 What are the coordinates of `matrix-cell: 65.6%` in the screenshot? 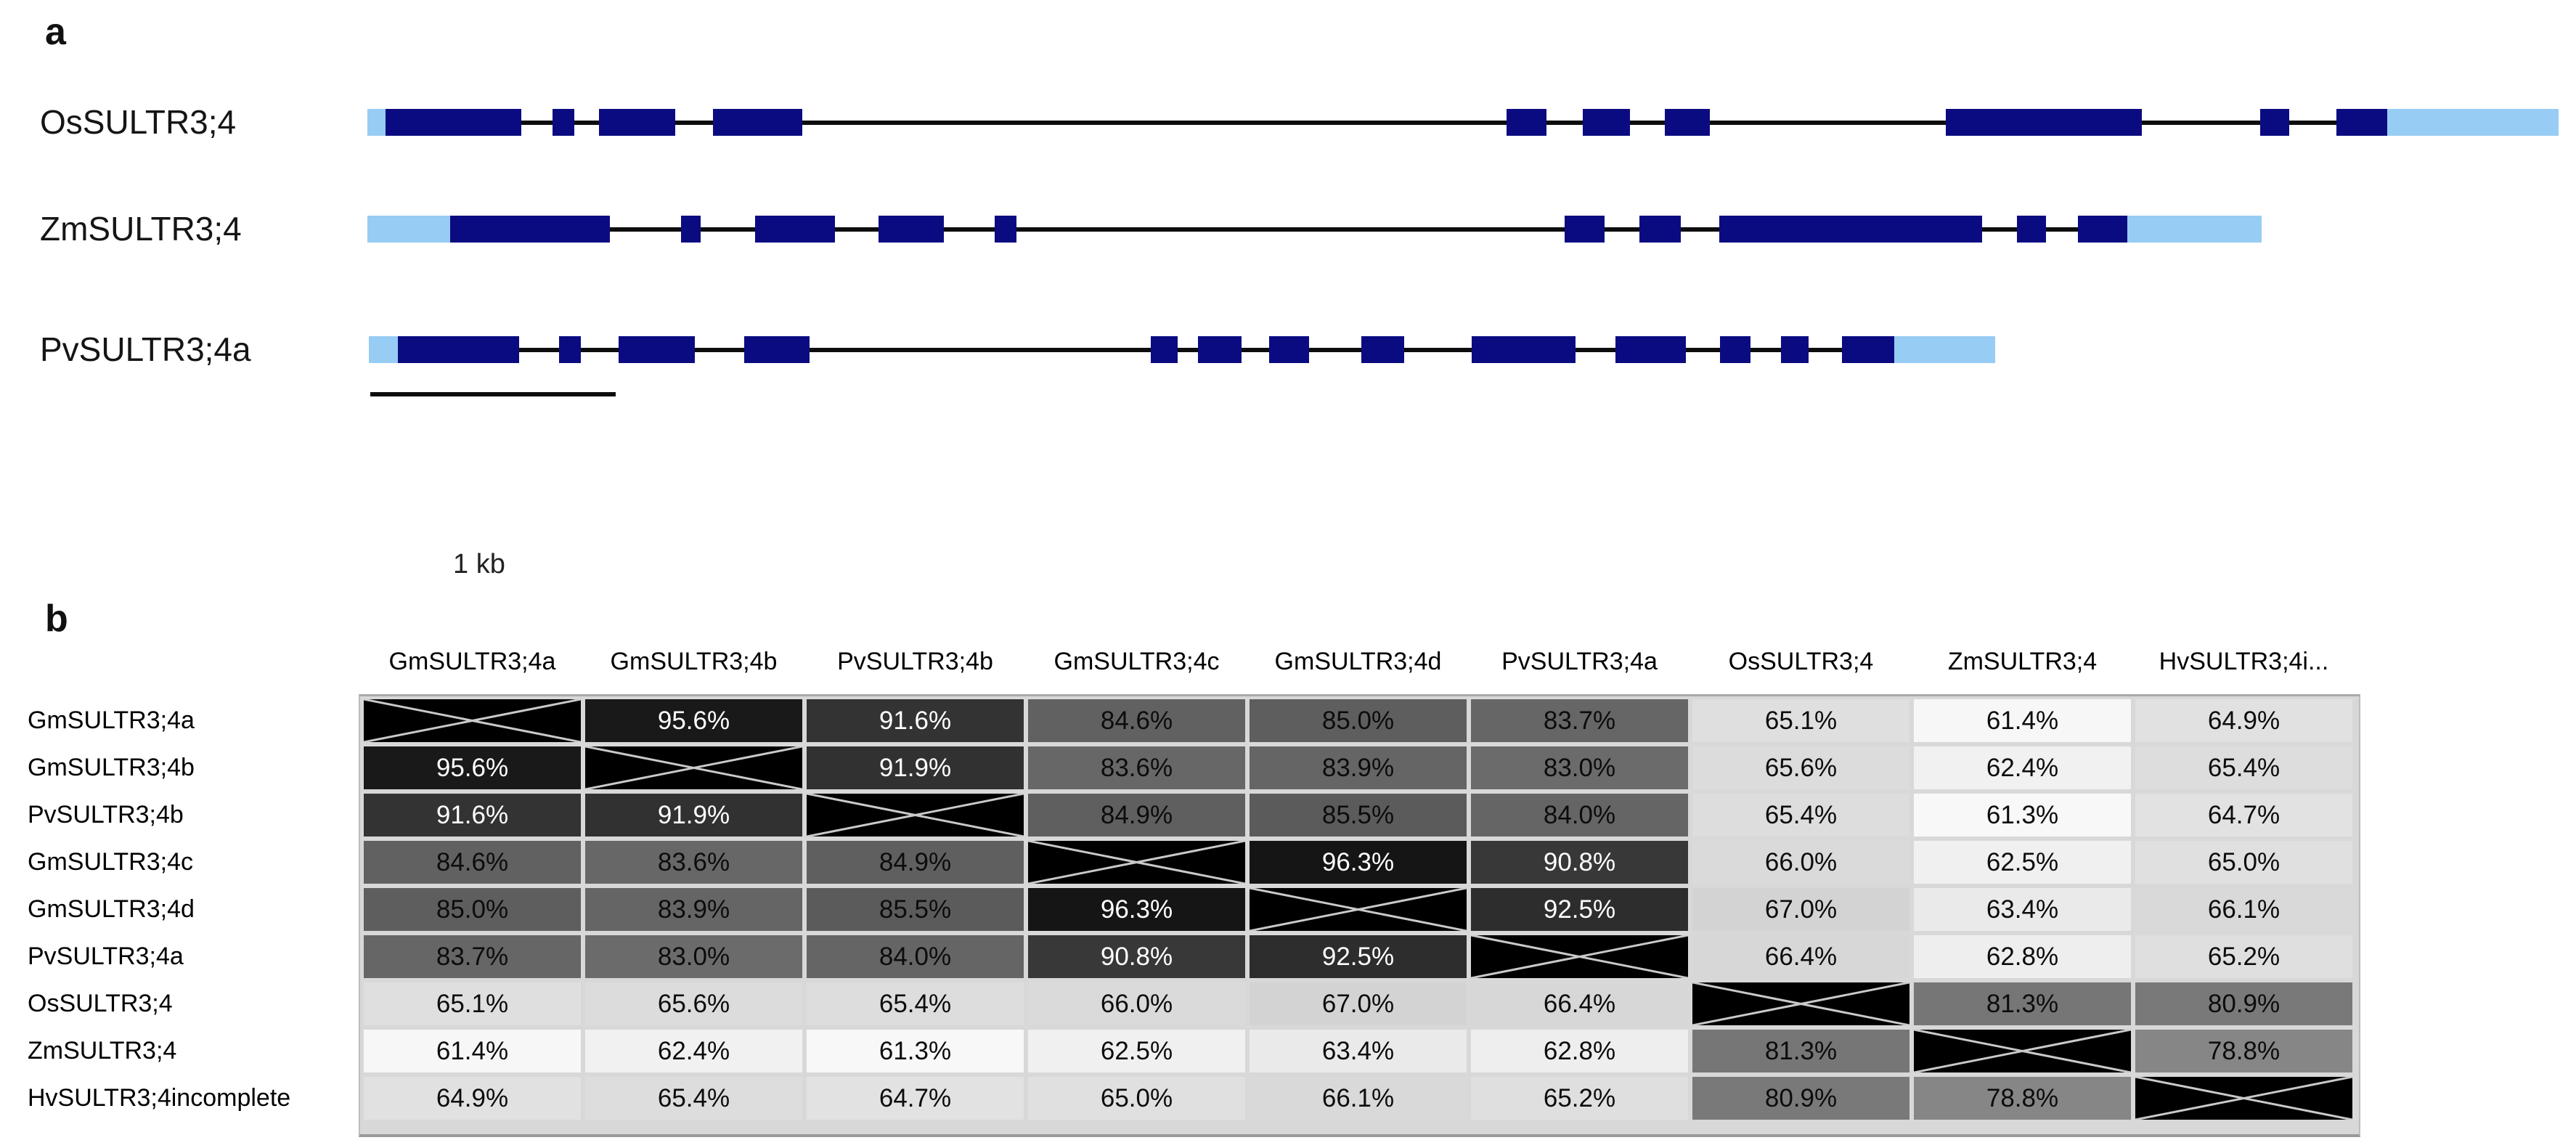 It's located at (693, 1003).